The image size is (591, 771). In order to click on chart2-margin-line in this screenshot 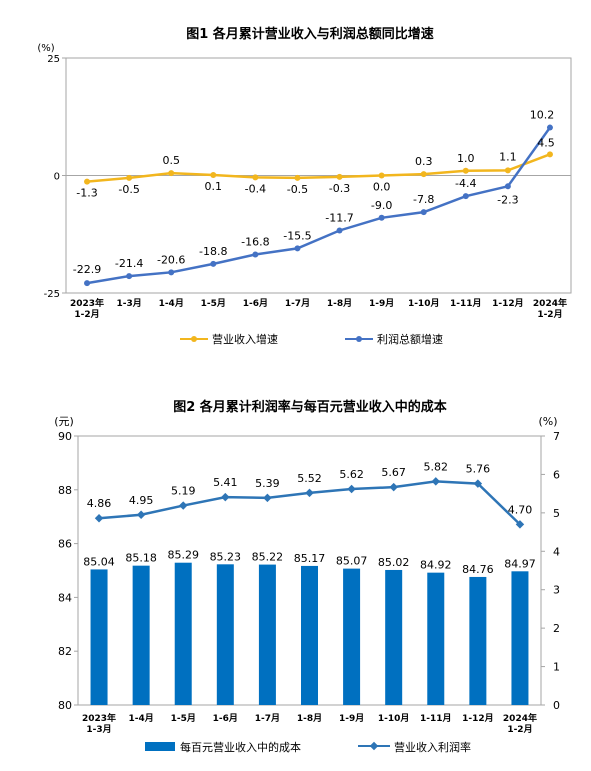, I will do `click(309, 503)`.